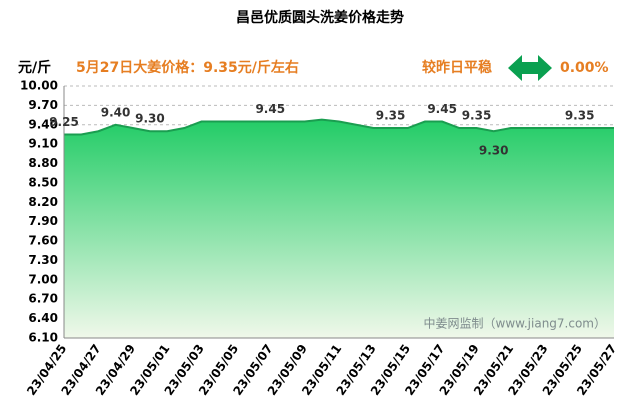  What do you see at coordinates (187, 67) in the screenshot?
I see `headline: 5月27日大姜价格：9.35元/斤左右` at bounding box center [187, 67].